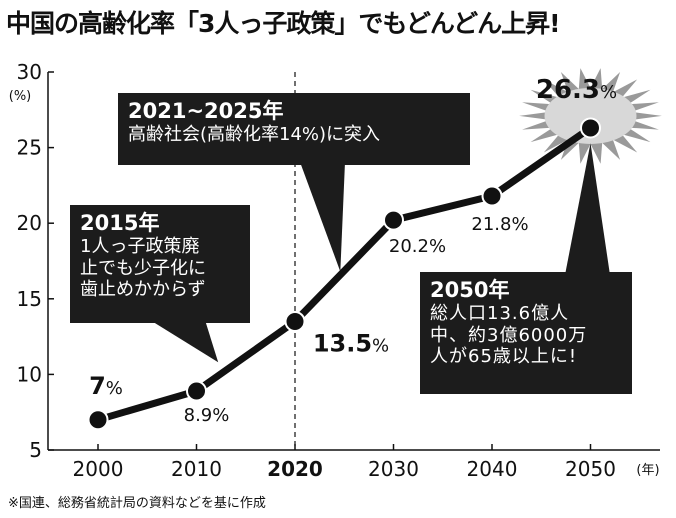 This screenshot has height=518, width=676. Describe the element at coordinates (35, 450) in the screenshot. I see `y-tick-label: 5` at that location.